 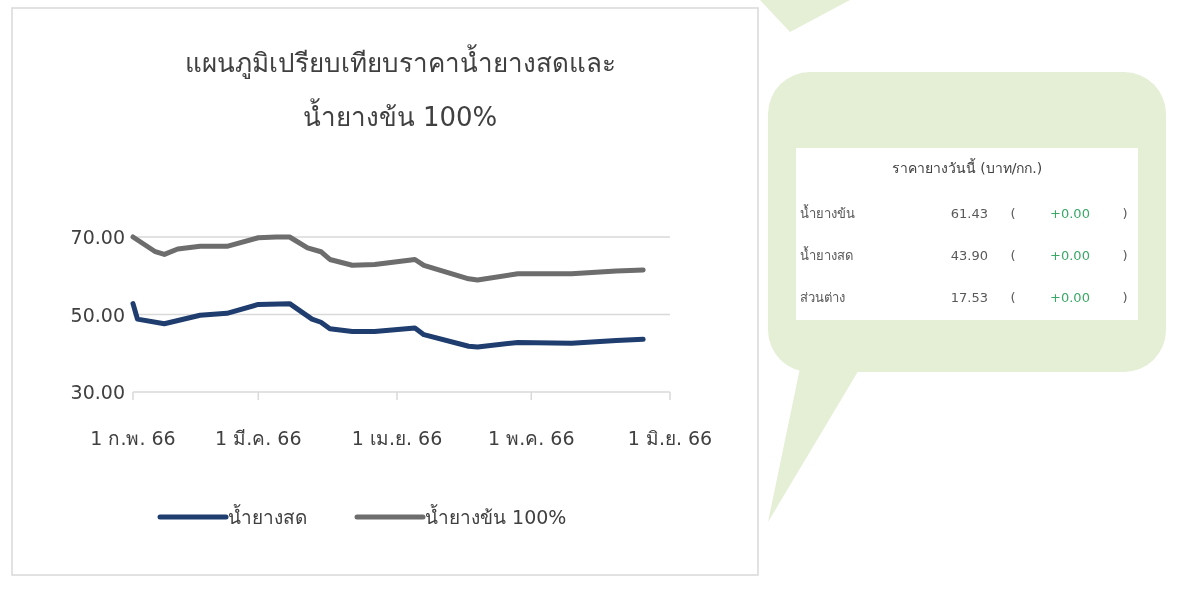 What do you see at coordinates (496, 516) in the screenshot?
I see `legend-label: น้ำยางข้น 100%` at bounding box center [496, 516].